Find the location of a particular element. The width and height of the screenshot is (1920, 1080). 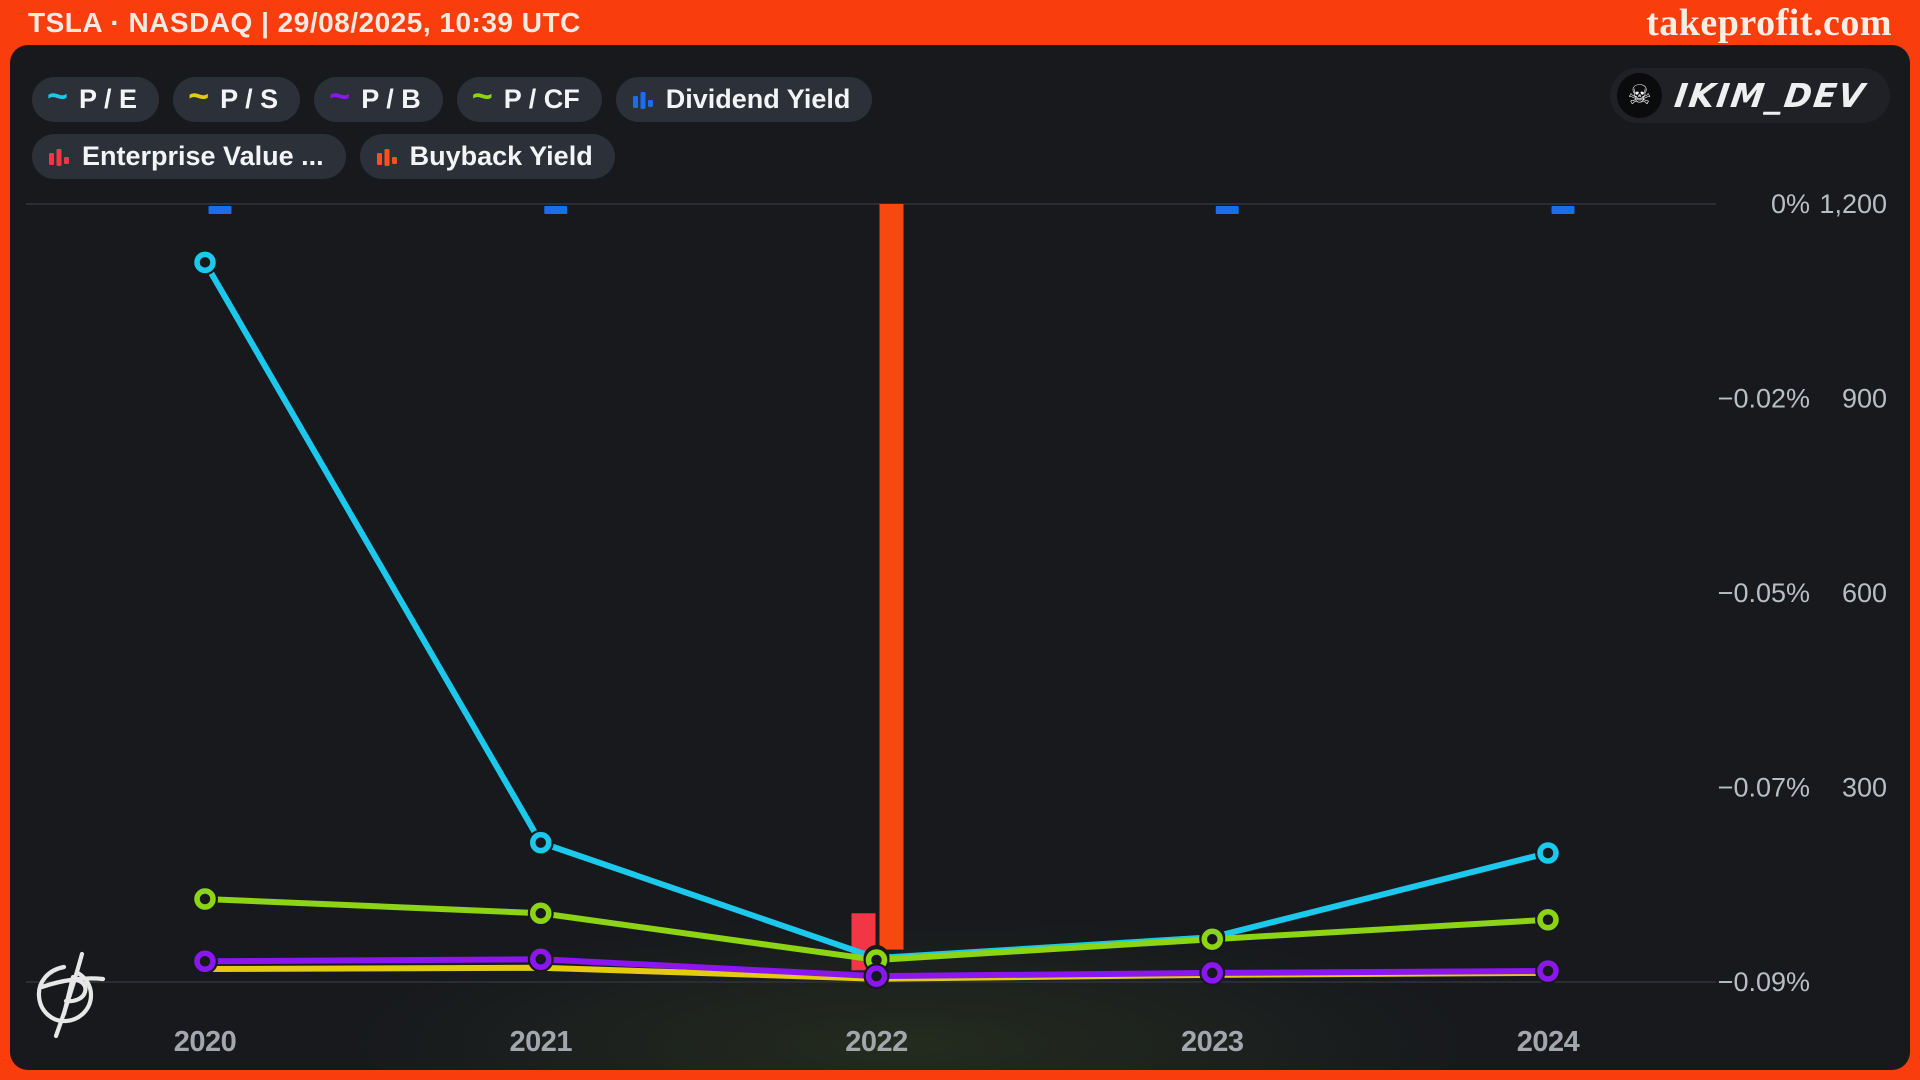

legend-chip-p-cf: ~ P / CF is located at coordinates (529, 98).